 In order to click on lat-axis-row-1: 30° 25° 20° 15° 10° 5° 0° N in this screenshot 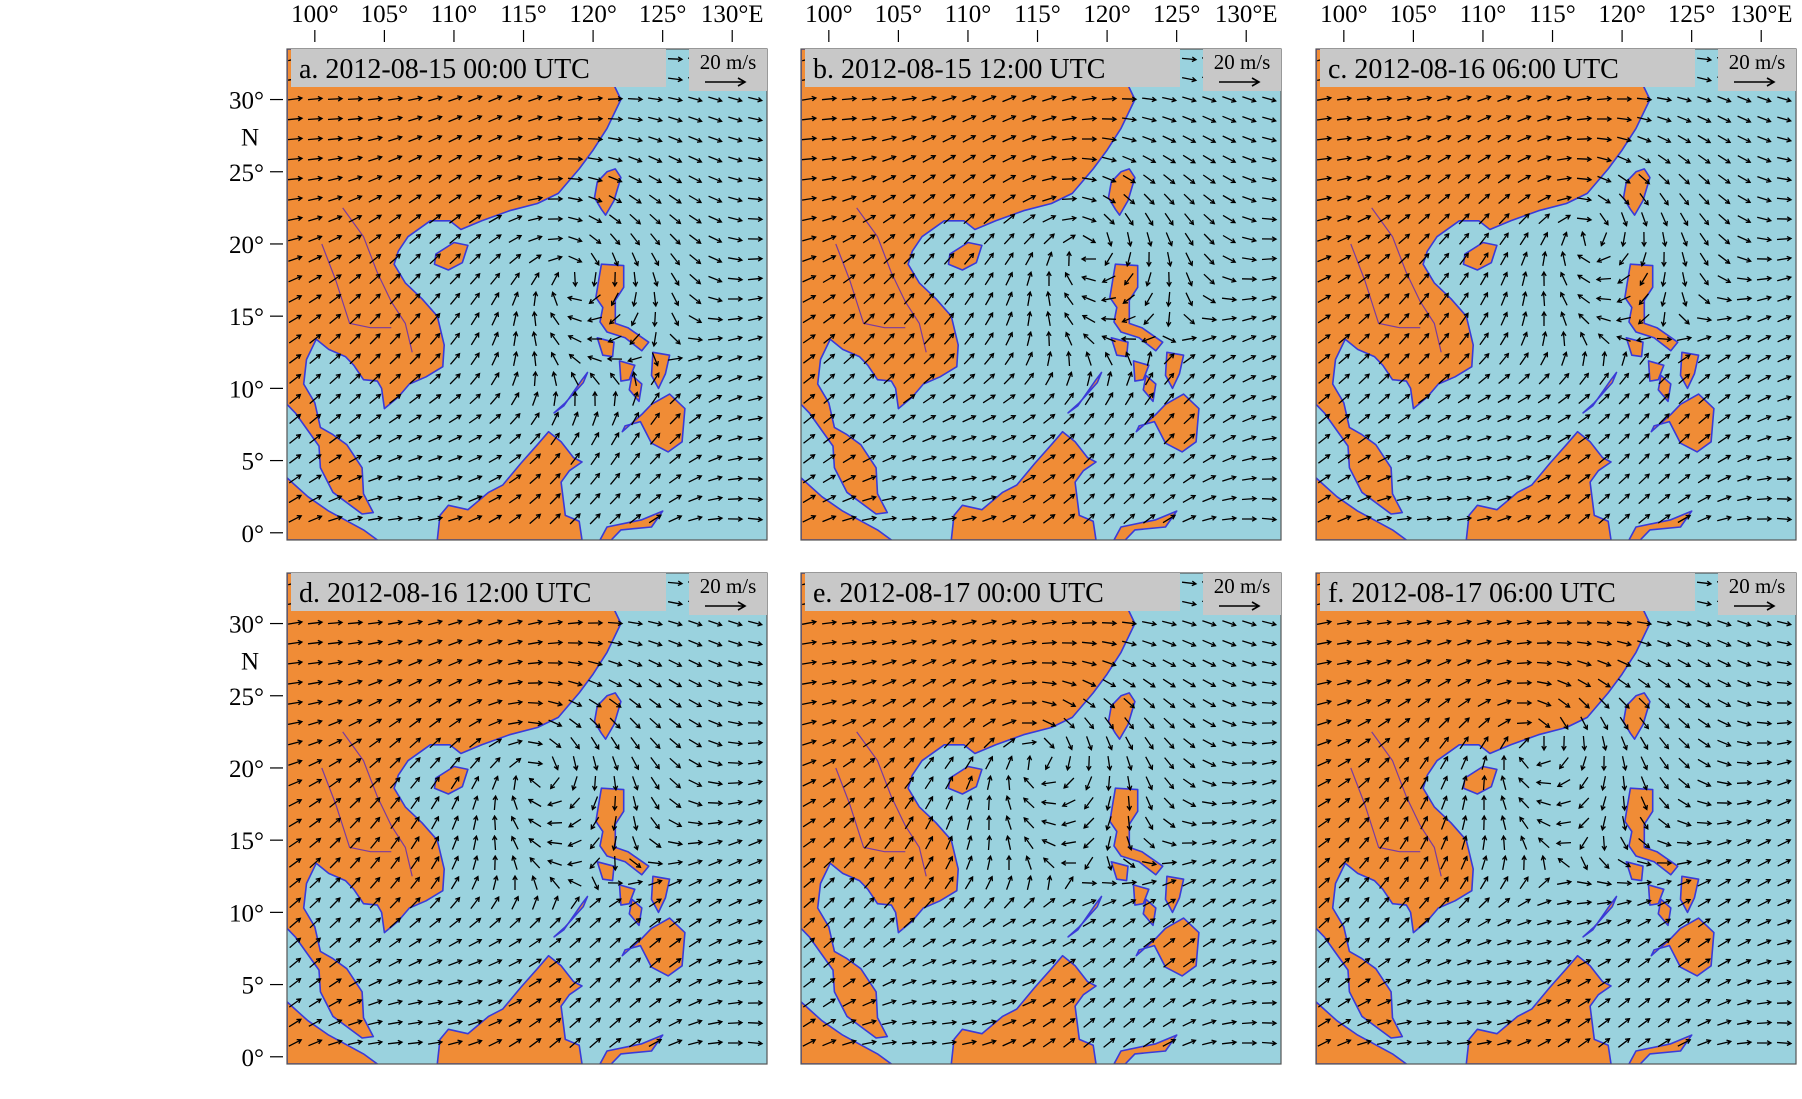, I will do `click(256, 318)`.